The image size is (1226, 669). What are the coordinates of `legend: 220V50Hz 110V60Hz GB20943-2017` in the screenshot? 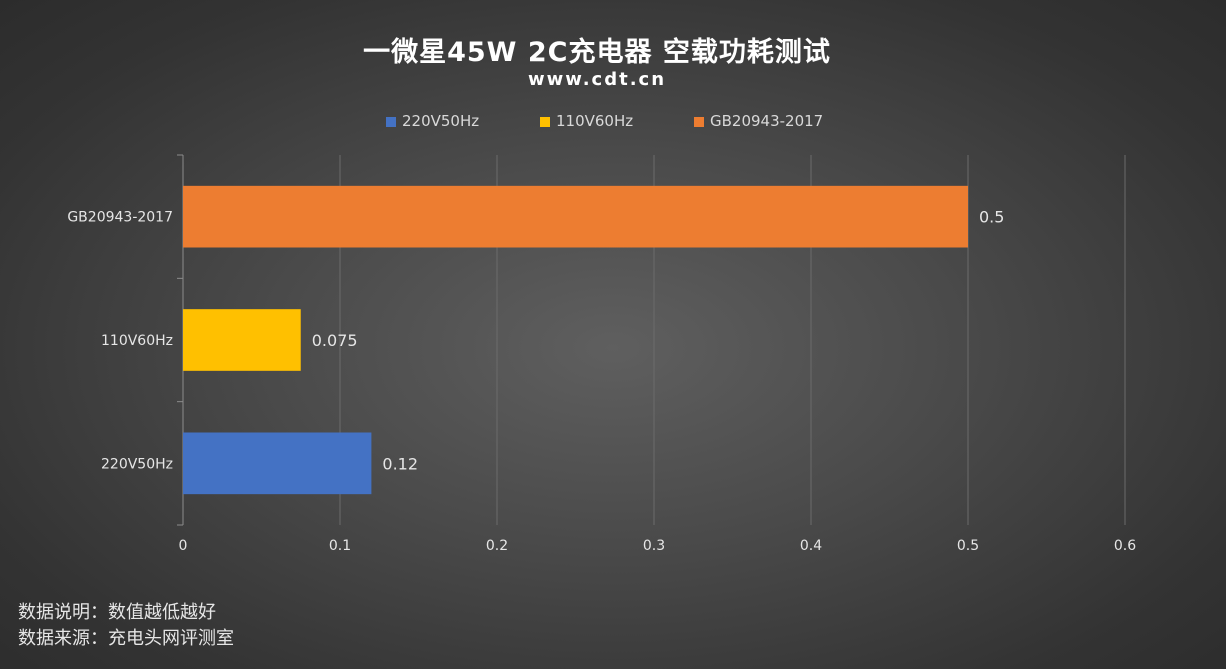 It's located at (613, 121).